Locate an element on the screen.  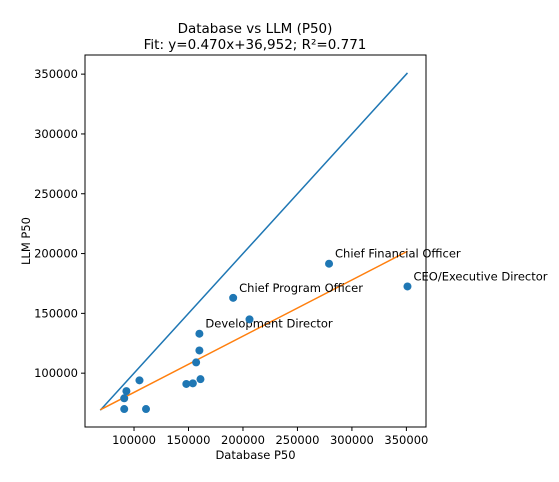
x-tick-label: 100000 is located at coordinates (134, 440).